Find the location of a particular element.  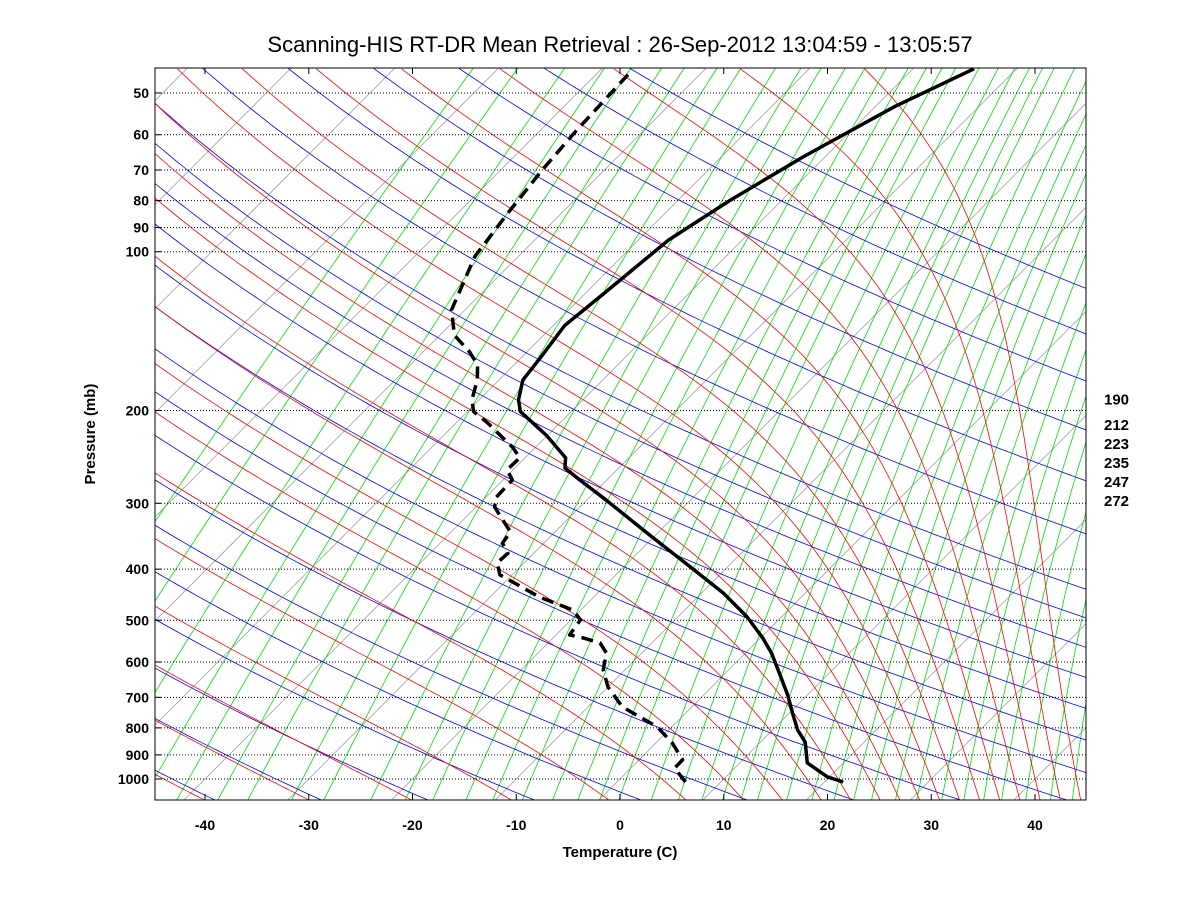

x-tick-label: -20 is located at coordinates (412, 825).